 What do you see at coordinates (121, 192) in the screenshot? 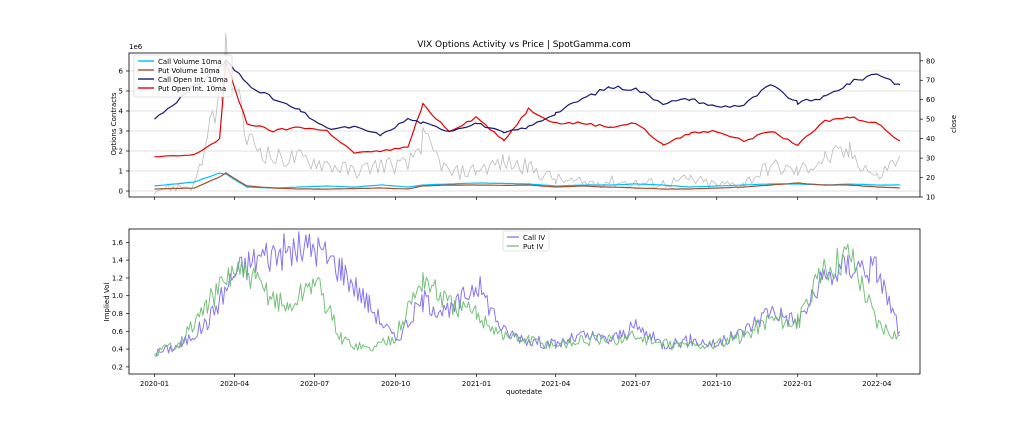
I see `top-ytick-label: 0` at bounding box center [121, 192].